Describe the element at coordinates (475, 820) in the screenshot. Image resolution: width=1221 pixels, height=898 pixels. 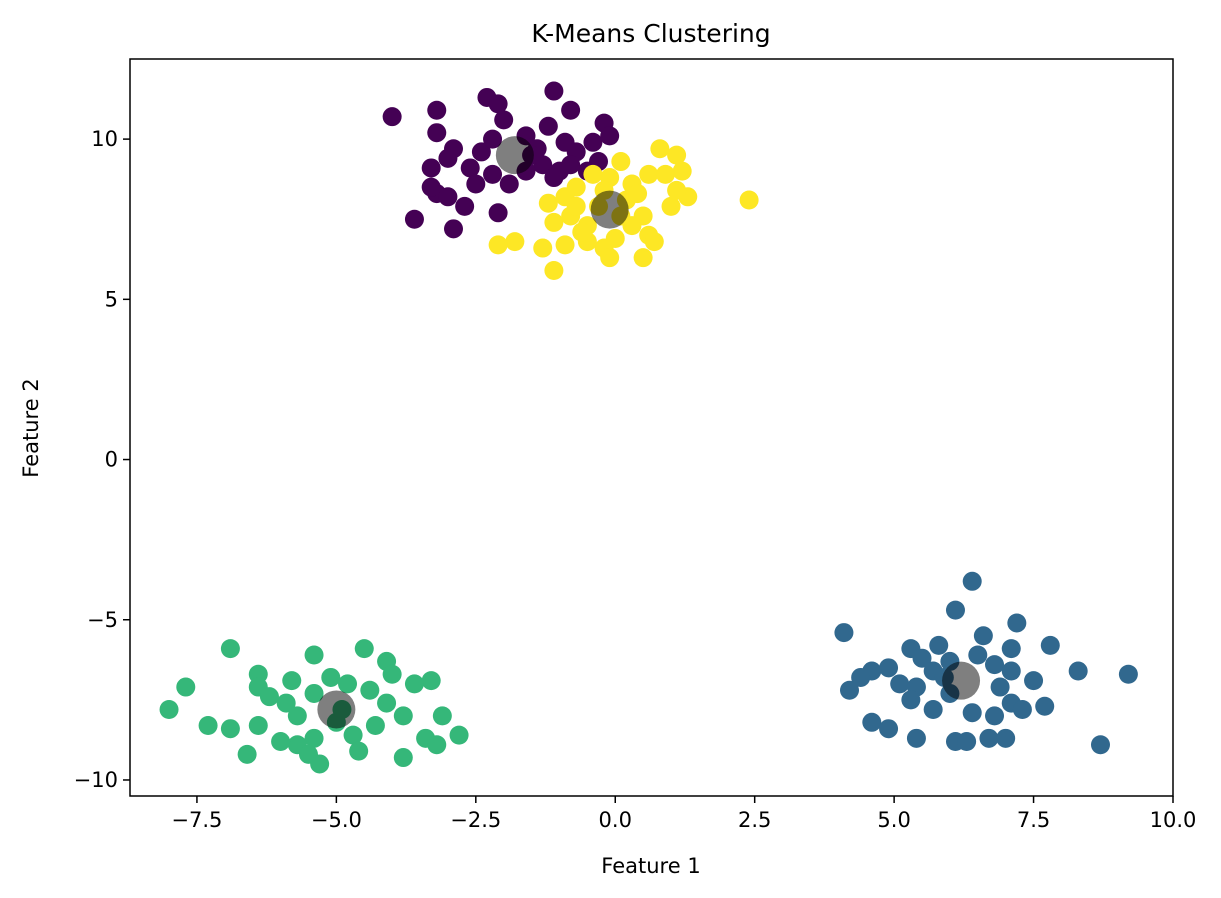
I see `x-tick-label: −2.5` at that location.